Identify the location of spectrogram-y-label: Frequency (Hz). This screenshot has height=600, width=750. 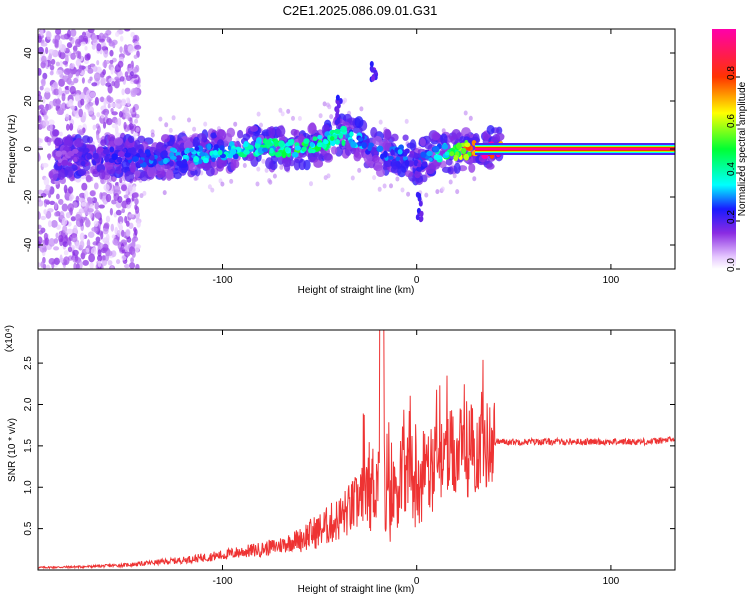
(12, 149).